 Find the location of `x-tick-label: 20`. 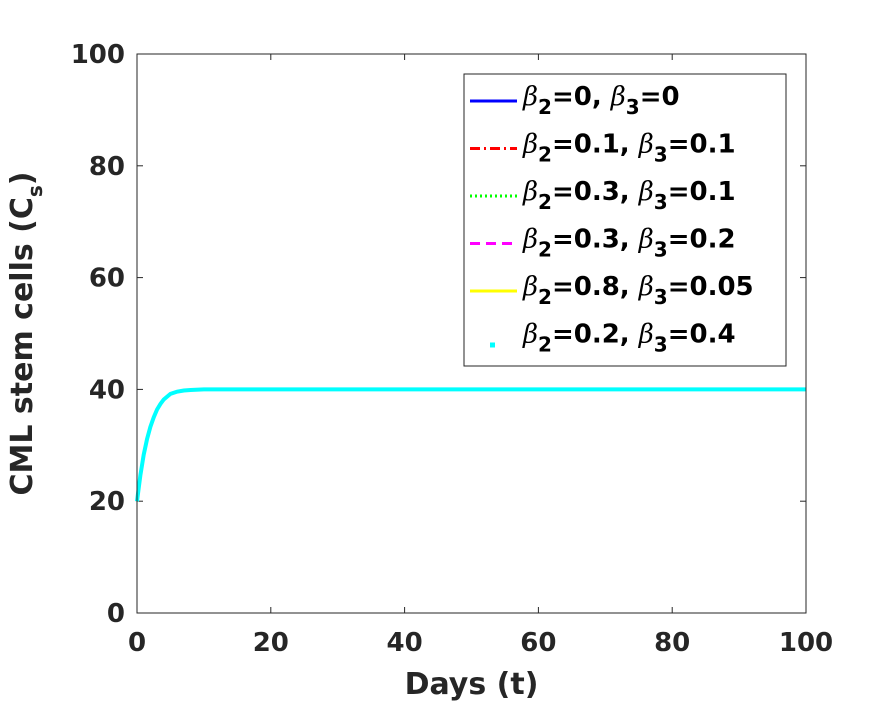

x-tick-label: 20 is located at coordinates (271, 643).